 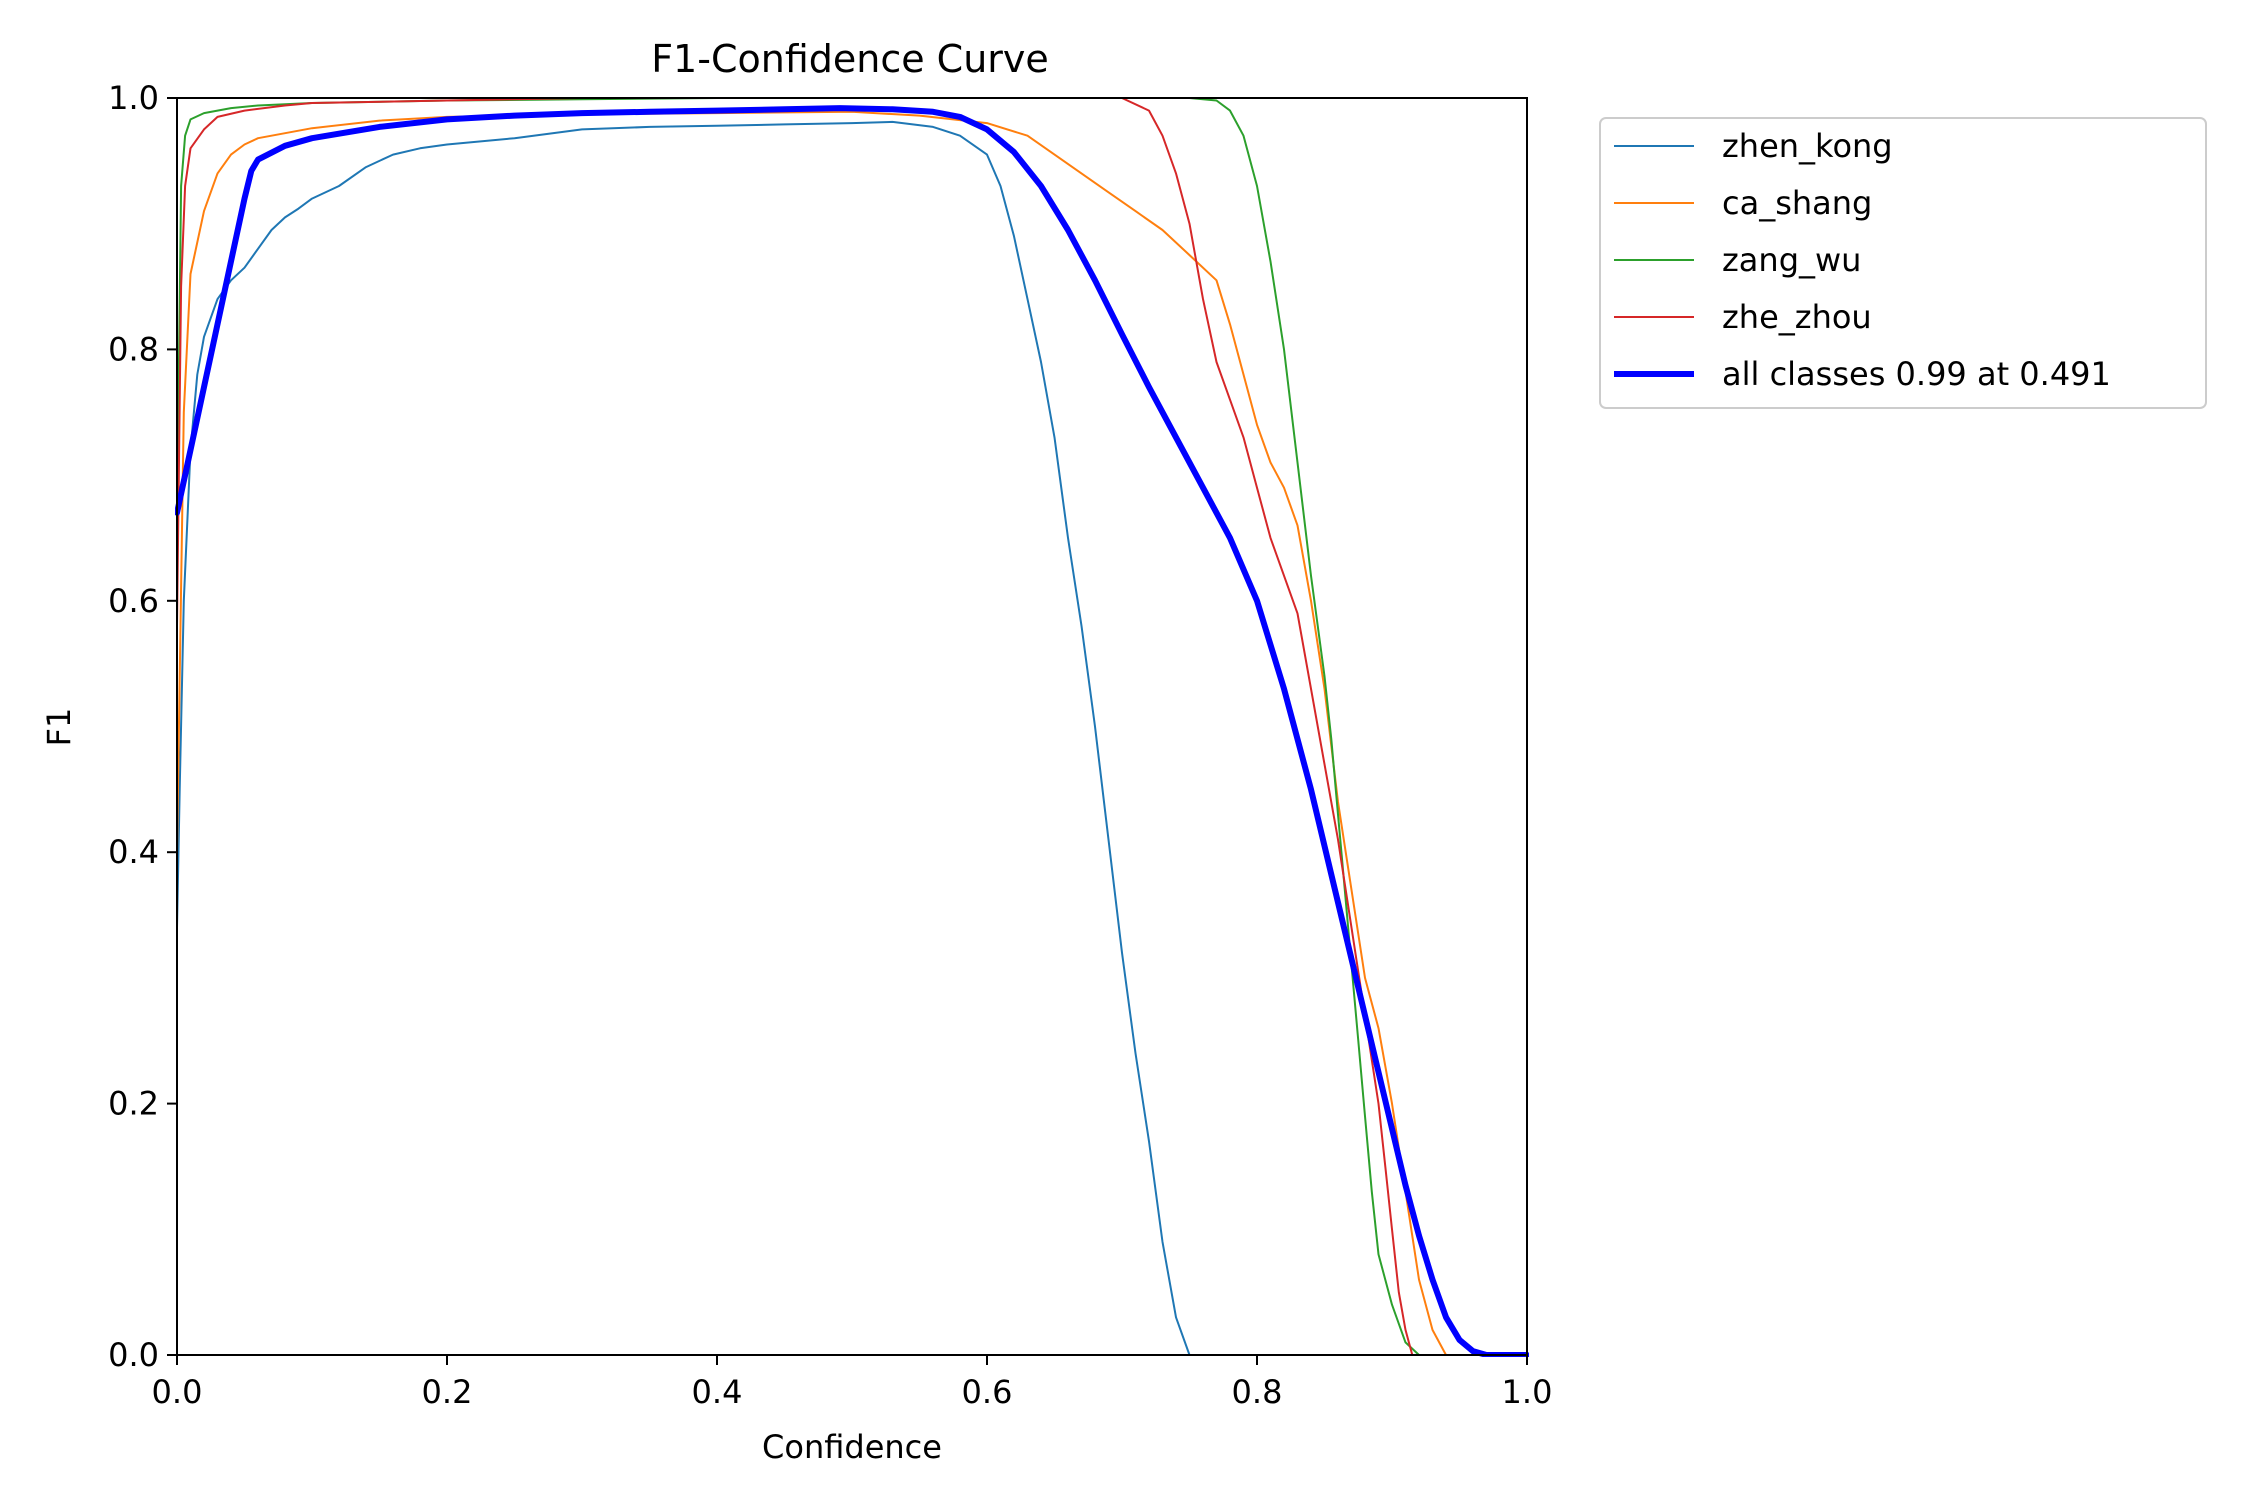 What do you see at coordinates (142, 726) in the screenshot?
I see `y-axis: 0.0 0.2 0.4 0.6 0.8 1.0` at bounding box center [142, 726].